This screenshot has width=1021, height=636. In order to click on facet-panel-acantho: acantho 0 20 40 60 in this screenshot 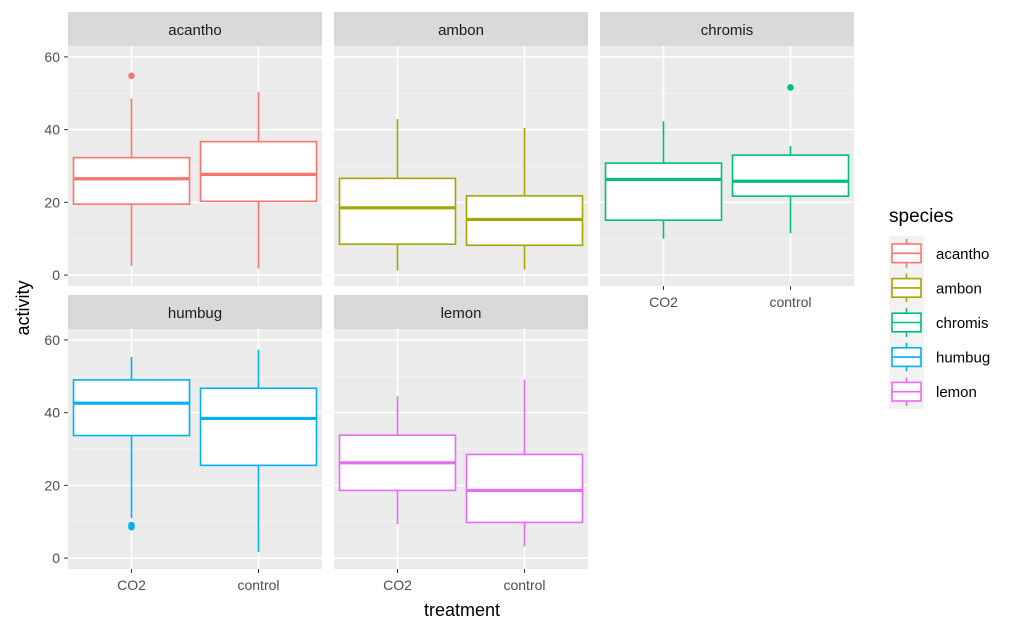, I will do `click(183, 149)`.